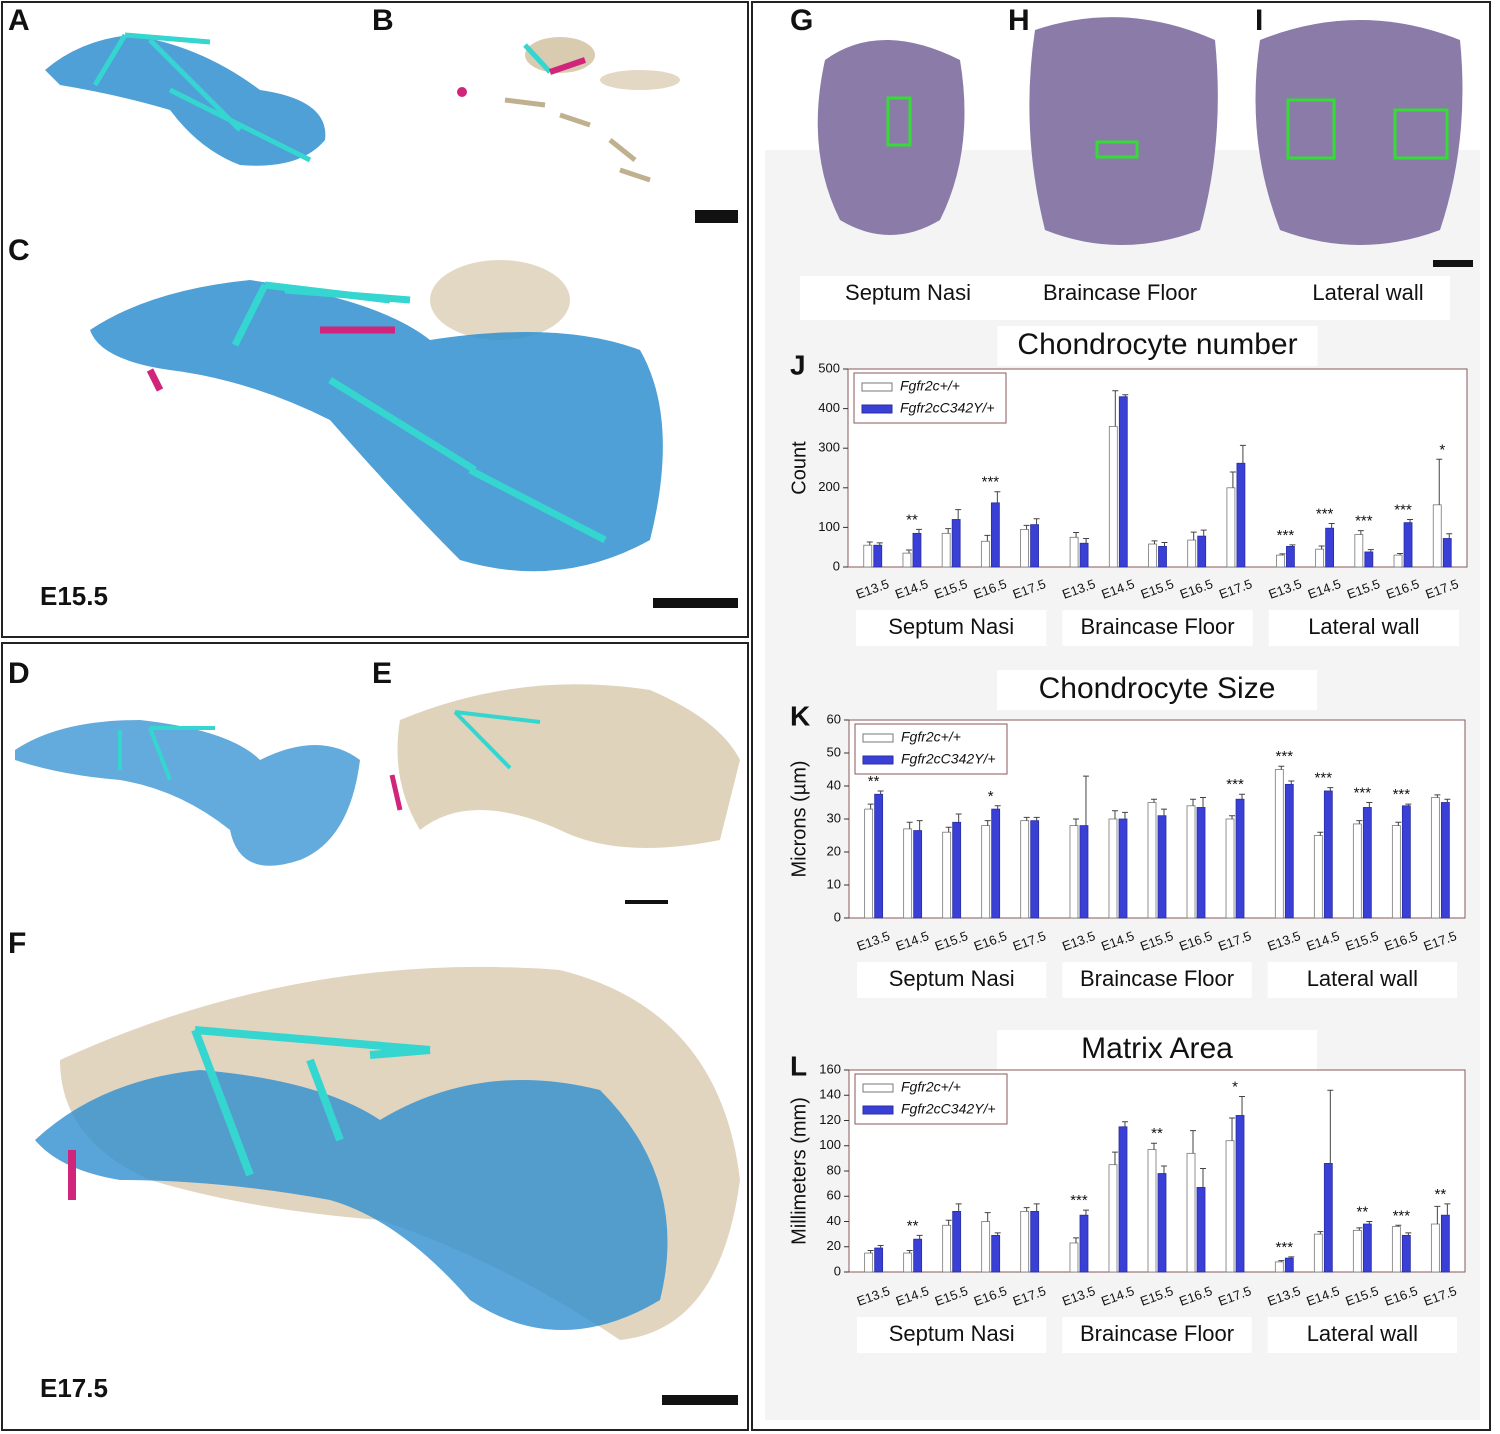 The image size is (1500, 1434). I want to click on legend-label: Fgfr2c+/+, so click(931, 1087).